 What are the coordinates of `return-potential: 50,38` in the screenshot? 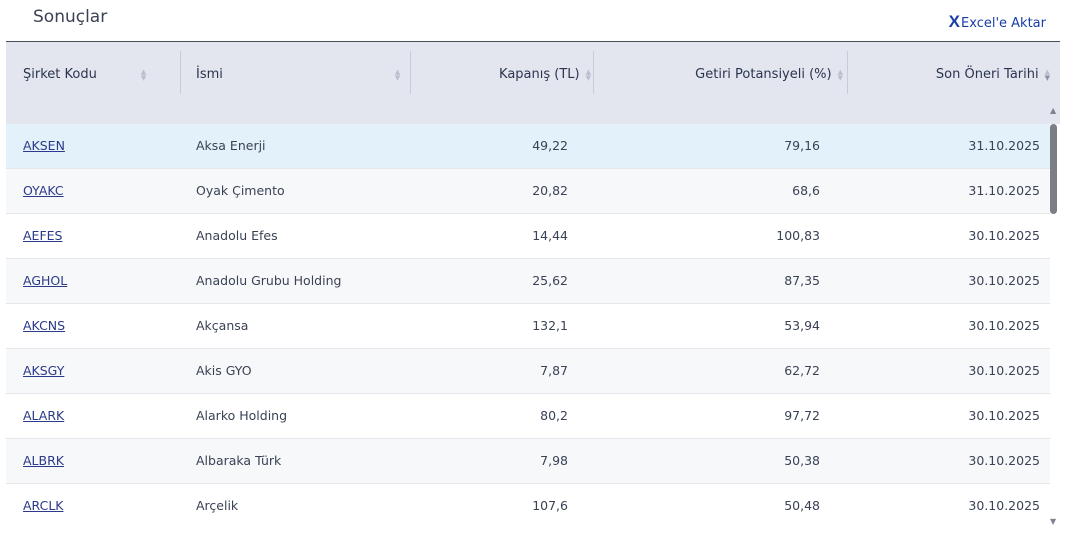 It's located at (802, 460).